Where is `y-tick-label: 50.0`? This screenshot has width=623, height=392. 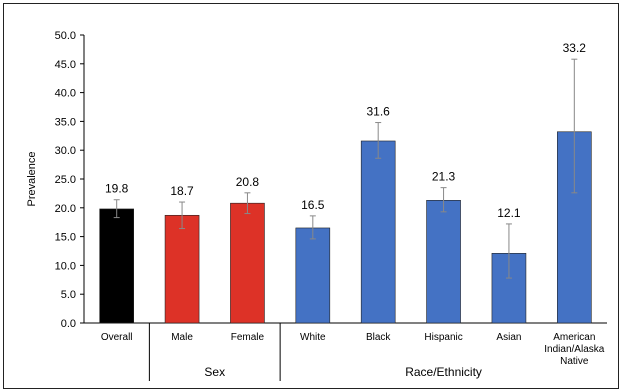
y-tick-label: 50.0 is located at coordinates (65, 36).